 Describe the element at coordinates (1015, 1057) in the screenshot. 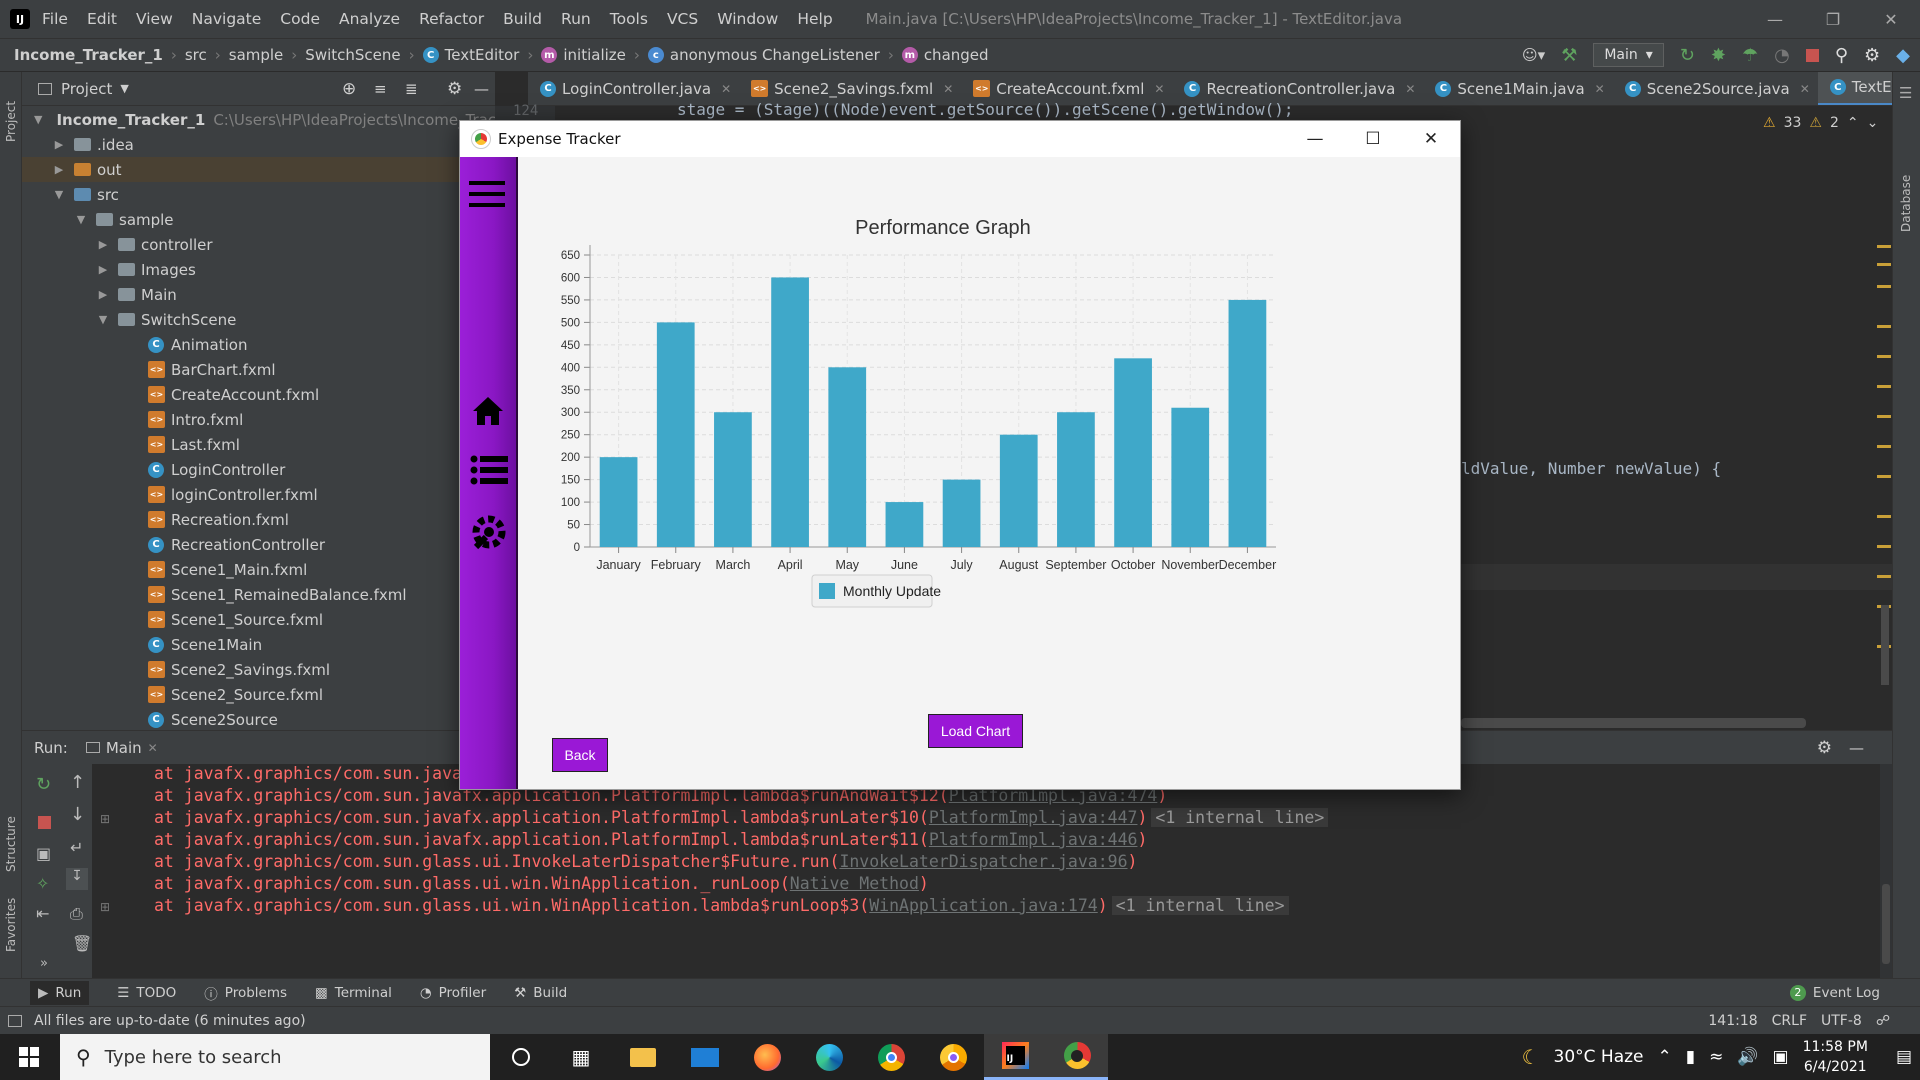

I see `intellij-taskbar-icon: IJ` at that location.